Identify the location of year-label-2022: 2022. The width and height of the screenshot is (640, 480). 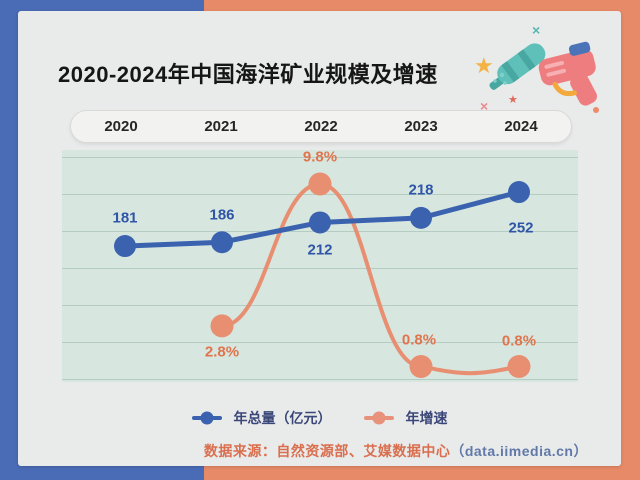
(321, 126).